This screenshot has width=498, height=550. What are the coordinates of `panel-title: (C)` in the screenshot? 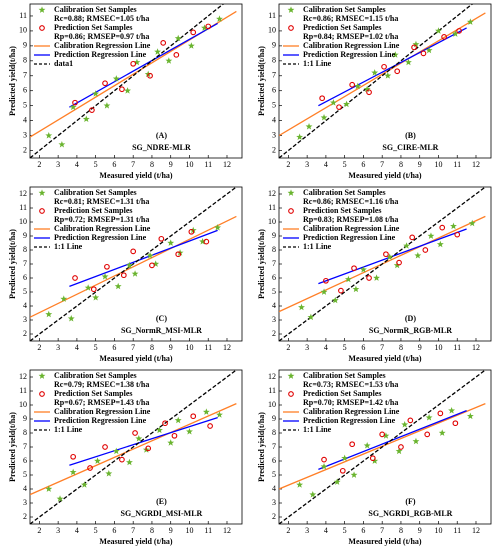 It's located at (161, 318).